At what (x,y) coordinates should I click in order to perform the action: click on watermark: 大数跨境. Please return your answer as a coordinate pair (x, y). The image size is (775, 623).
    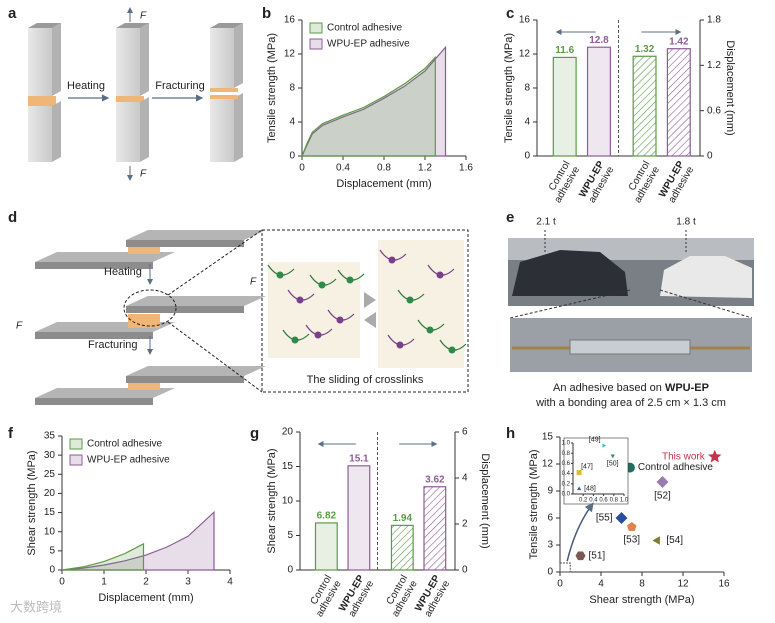
    Looking at the image, I should click on (36, 606).